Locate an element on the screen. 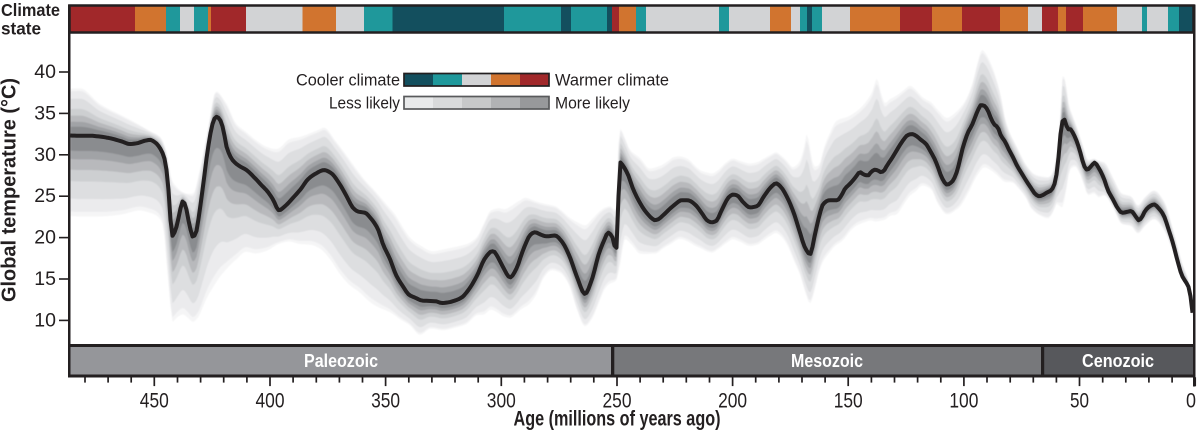 The height and width of the screenshot is (434, 1200). svg-text: More likely is located at coordinates (592, 103).